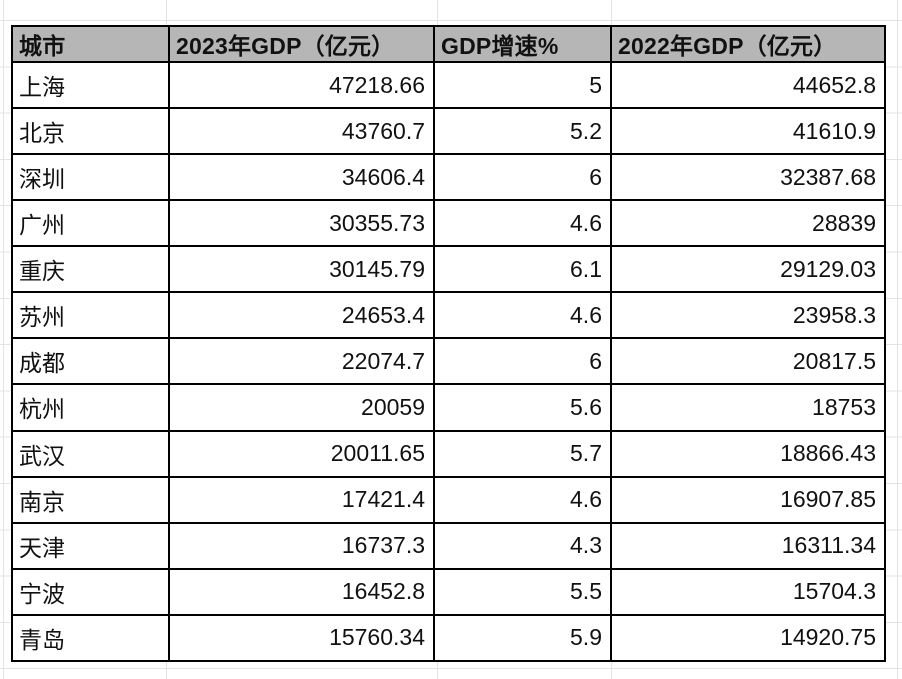 The width and height of the screenshot is (902, 679). What do you see at coordinates (748, 453) in the screenshot?
I see `gdp-2022-cell: 18866.43` at bounding box center [748, 453].